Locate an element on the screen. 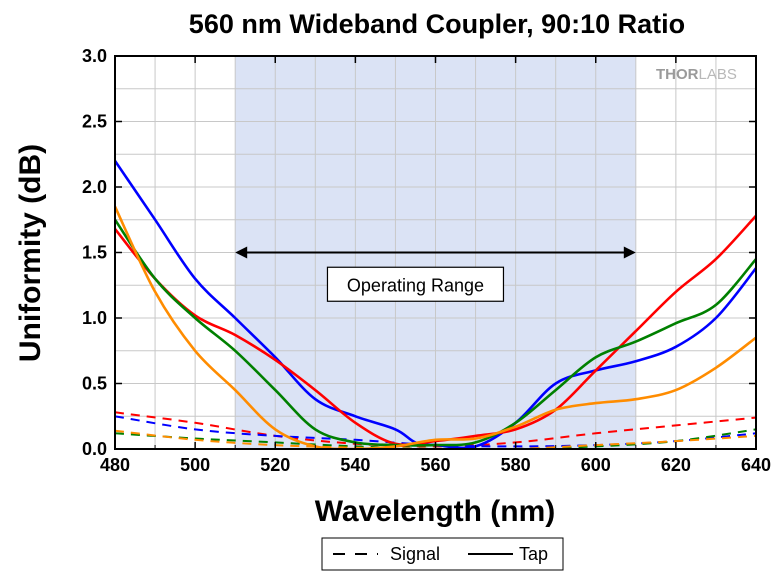 Image resolution: width=780 pixels, height=574 pixels. range-arrow-right-head is located at coordinates (629, 252).